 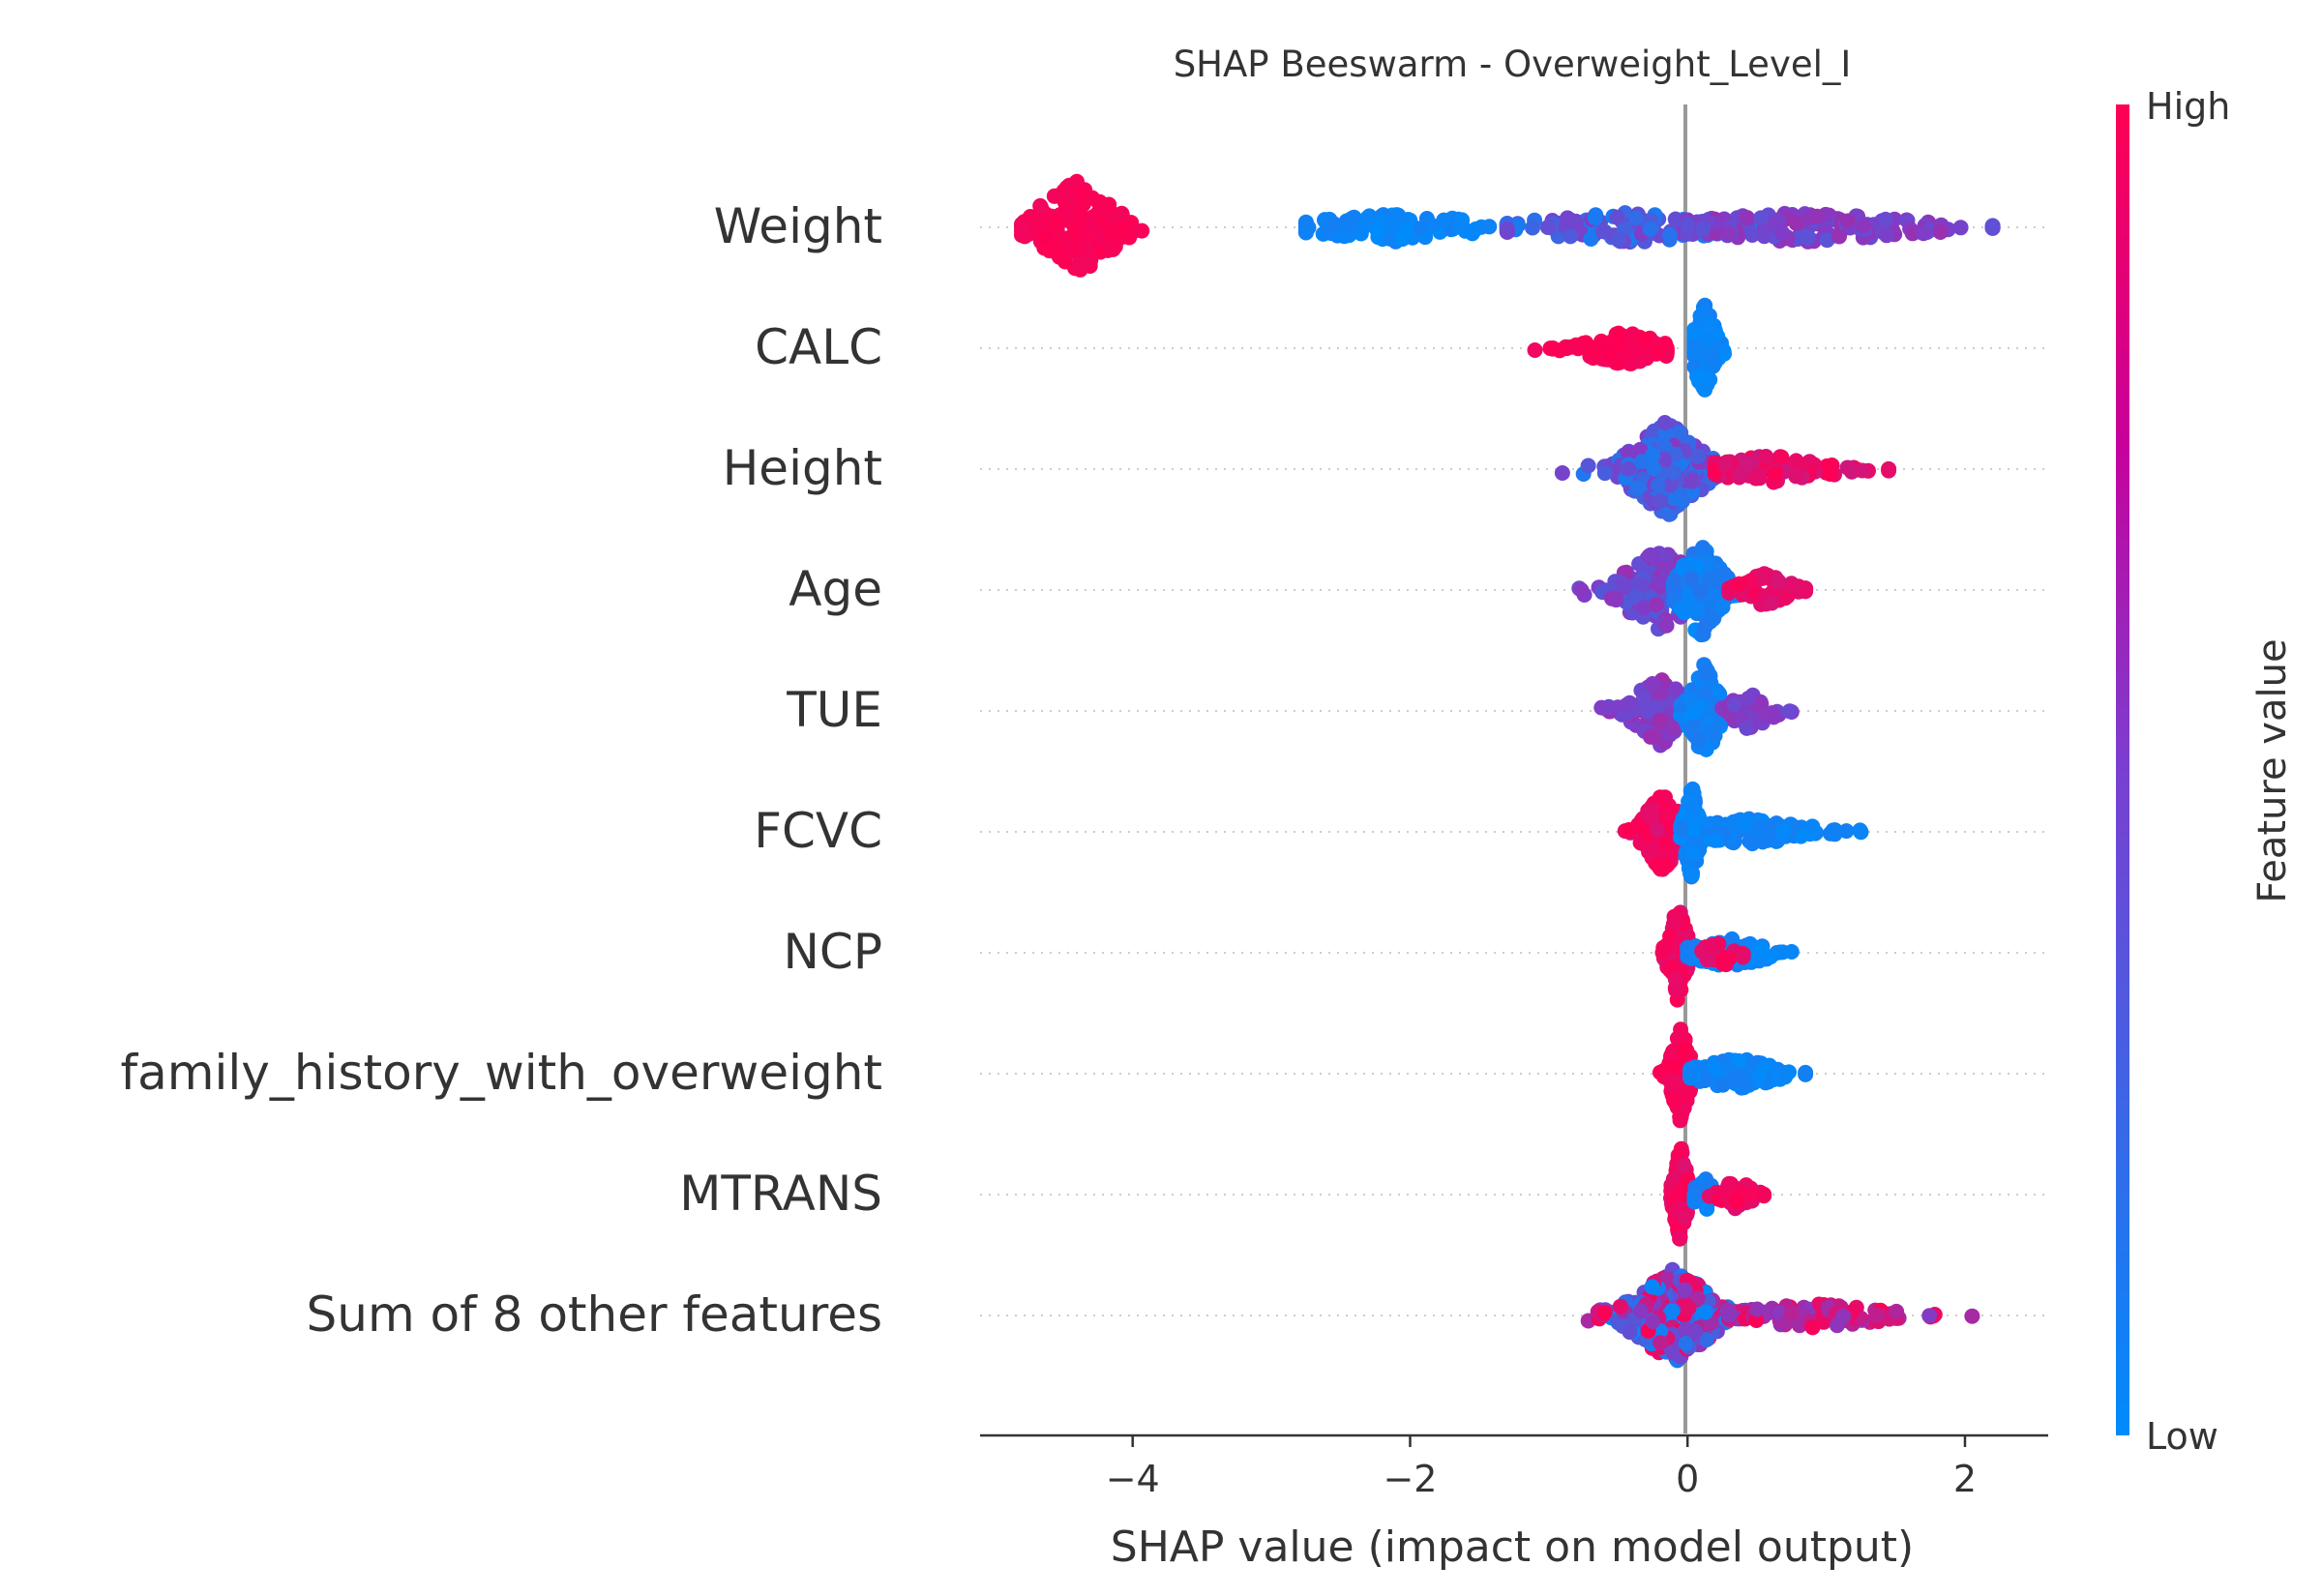 What do you see at coordinates (2182, 1436) in the screenshot?
I see `colorbar-low-label: Low` at bounding box center [2182, 1436].